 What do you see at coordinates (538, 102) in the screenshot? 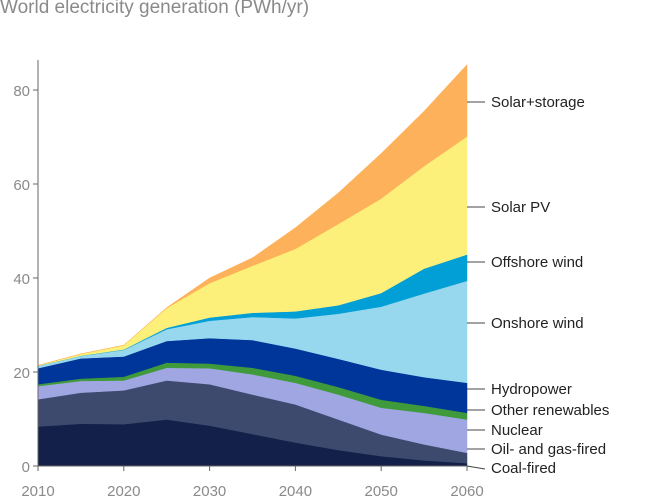
I see `series-label: Solar+storage` at bounding box center [538, 102].